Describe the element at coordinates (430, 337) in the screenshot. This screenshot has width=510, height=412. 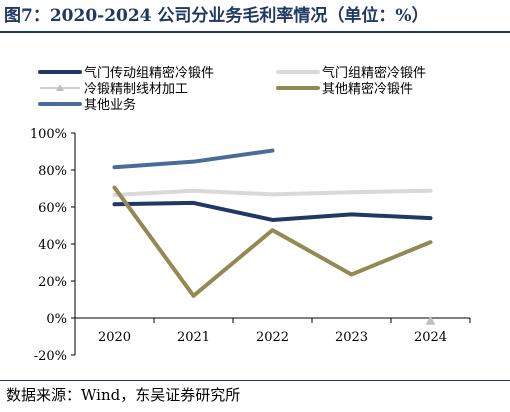
I see `x-tick-label: 2024` at that location.